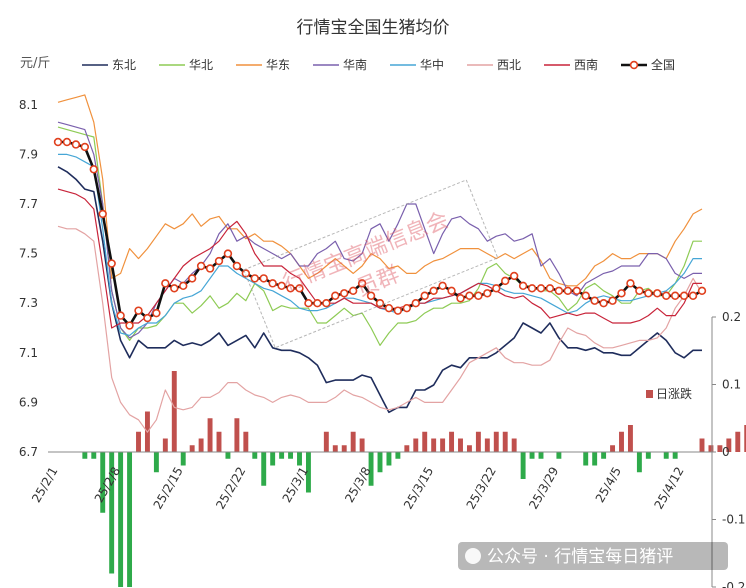  What do you see at coordinates (418, 488) in the screenshot?
I see `x-tick-label: 25/3/15` at bounding box center [418, 488].